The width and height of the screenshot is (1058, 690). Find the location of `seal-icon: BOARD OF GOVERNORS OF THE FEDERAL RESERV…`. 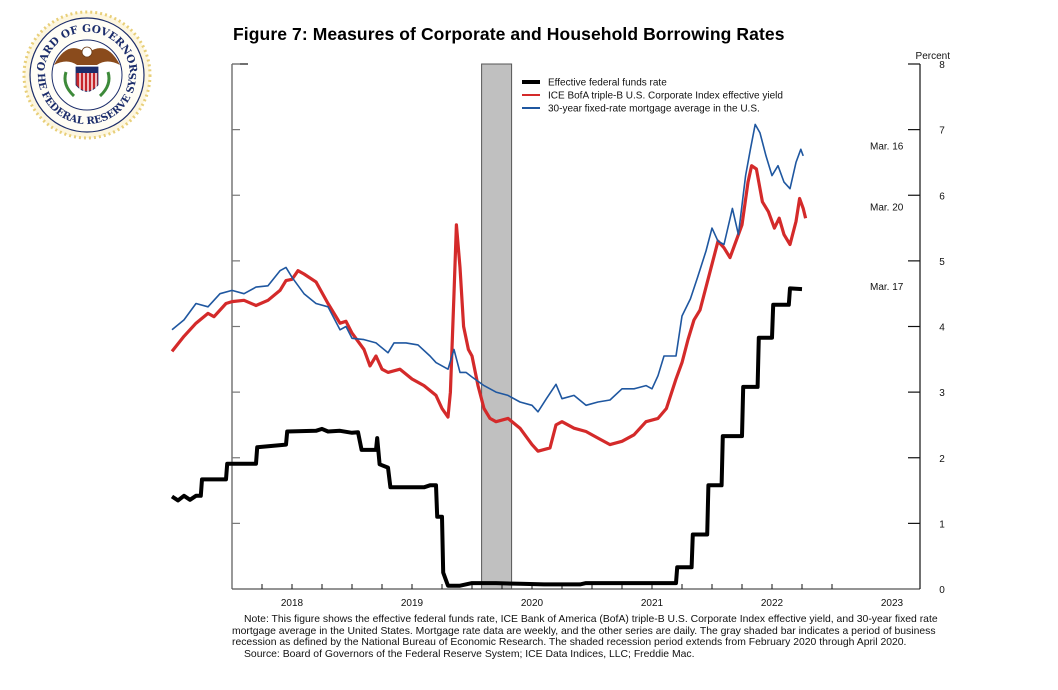

seal-icon: BOARD OF GOVERNORS OF THE FEDERAL RESERV… is located at coordinates (84, 70).